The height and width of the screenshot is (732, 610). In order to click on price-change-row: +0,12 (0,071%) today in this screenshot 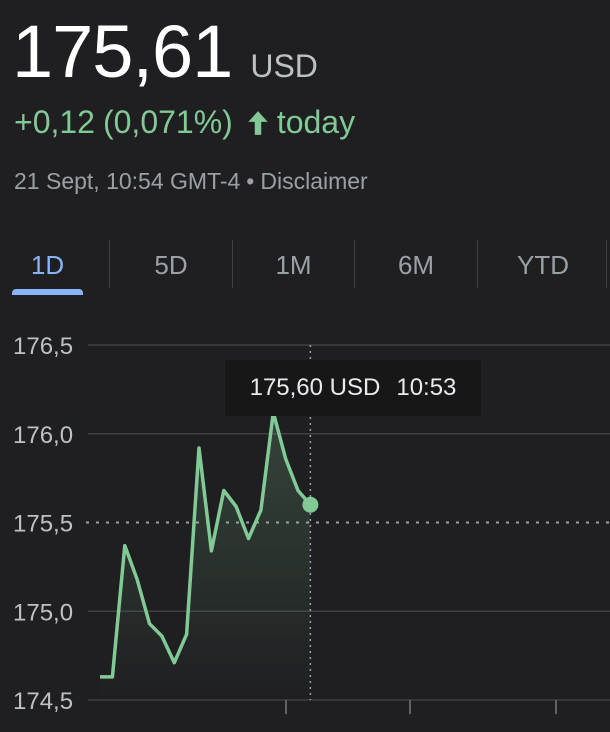, I will do `click(184, 122)`.